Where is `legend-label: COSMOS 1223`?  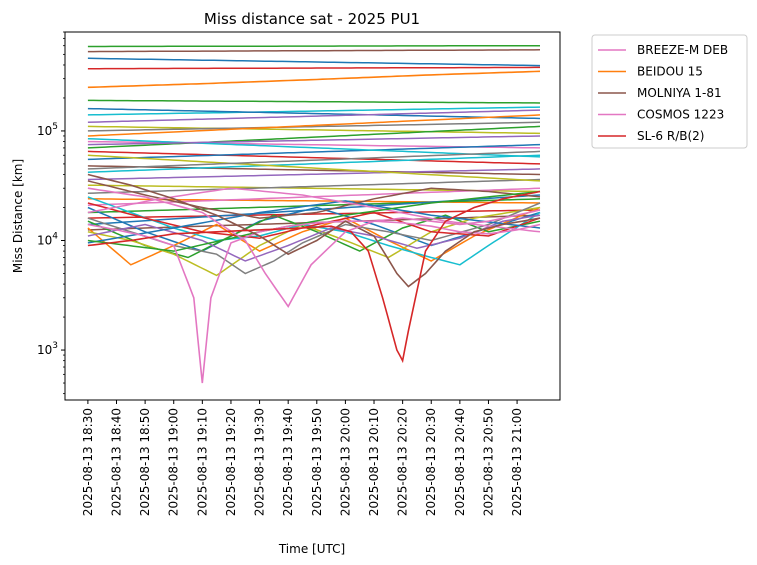 legend-label: COSMOS 1223 is located at coordinates (680, 115).